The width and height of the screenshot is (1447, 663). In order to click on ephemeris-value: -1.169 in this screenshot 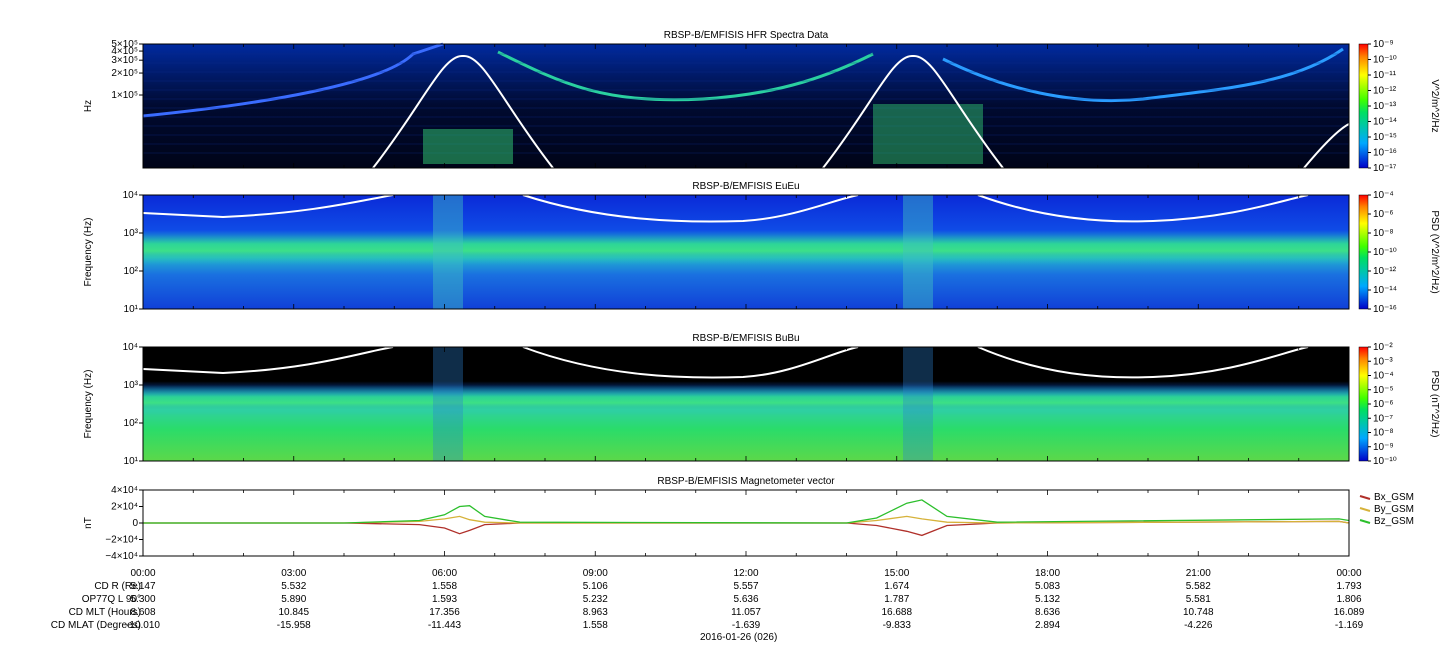, I will do `click(1349, 625)`.